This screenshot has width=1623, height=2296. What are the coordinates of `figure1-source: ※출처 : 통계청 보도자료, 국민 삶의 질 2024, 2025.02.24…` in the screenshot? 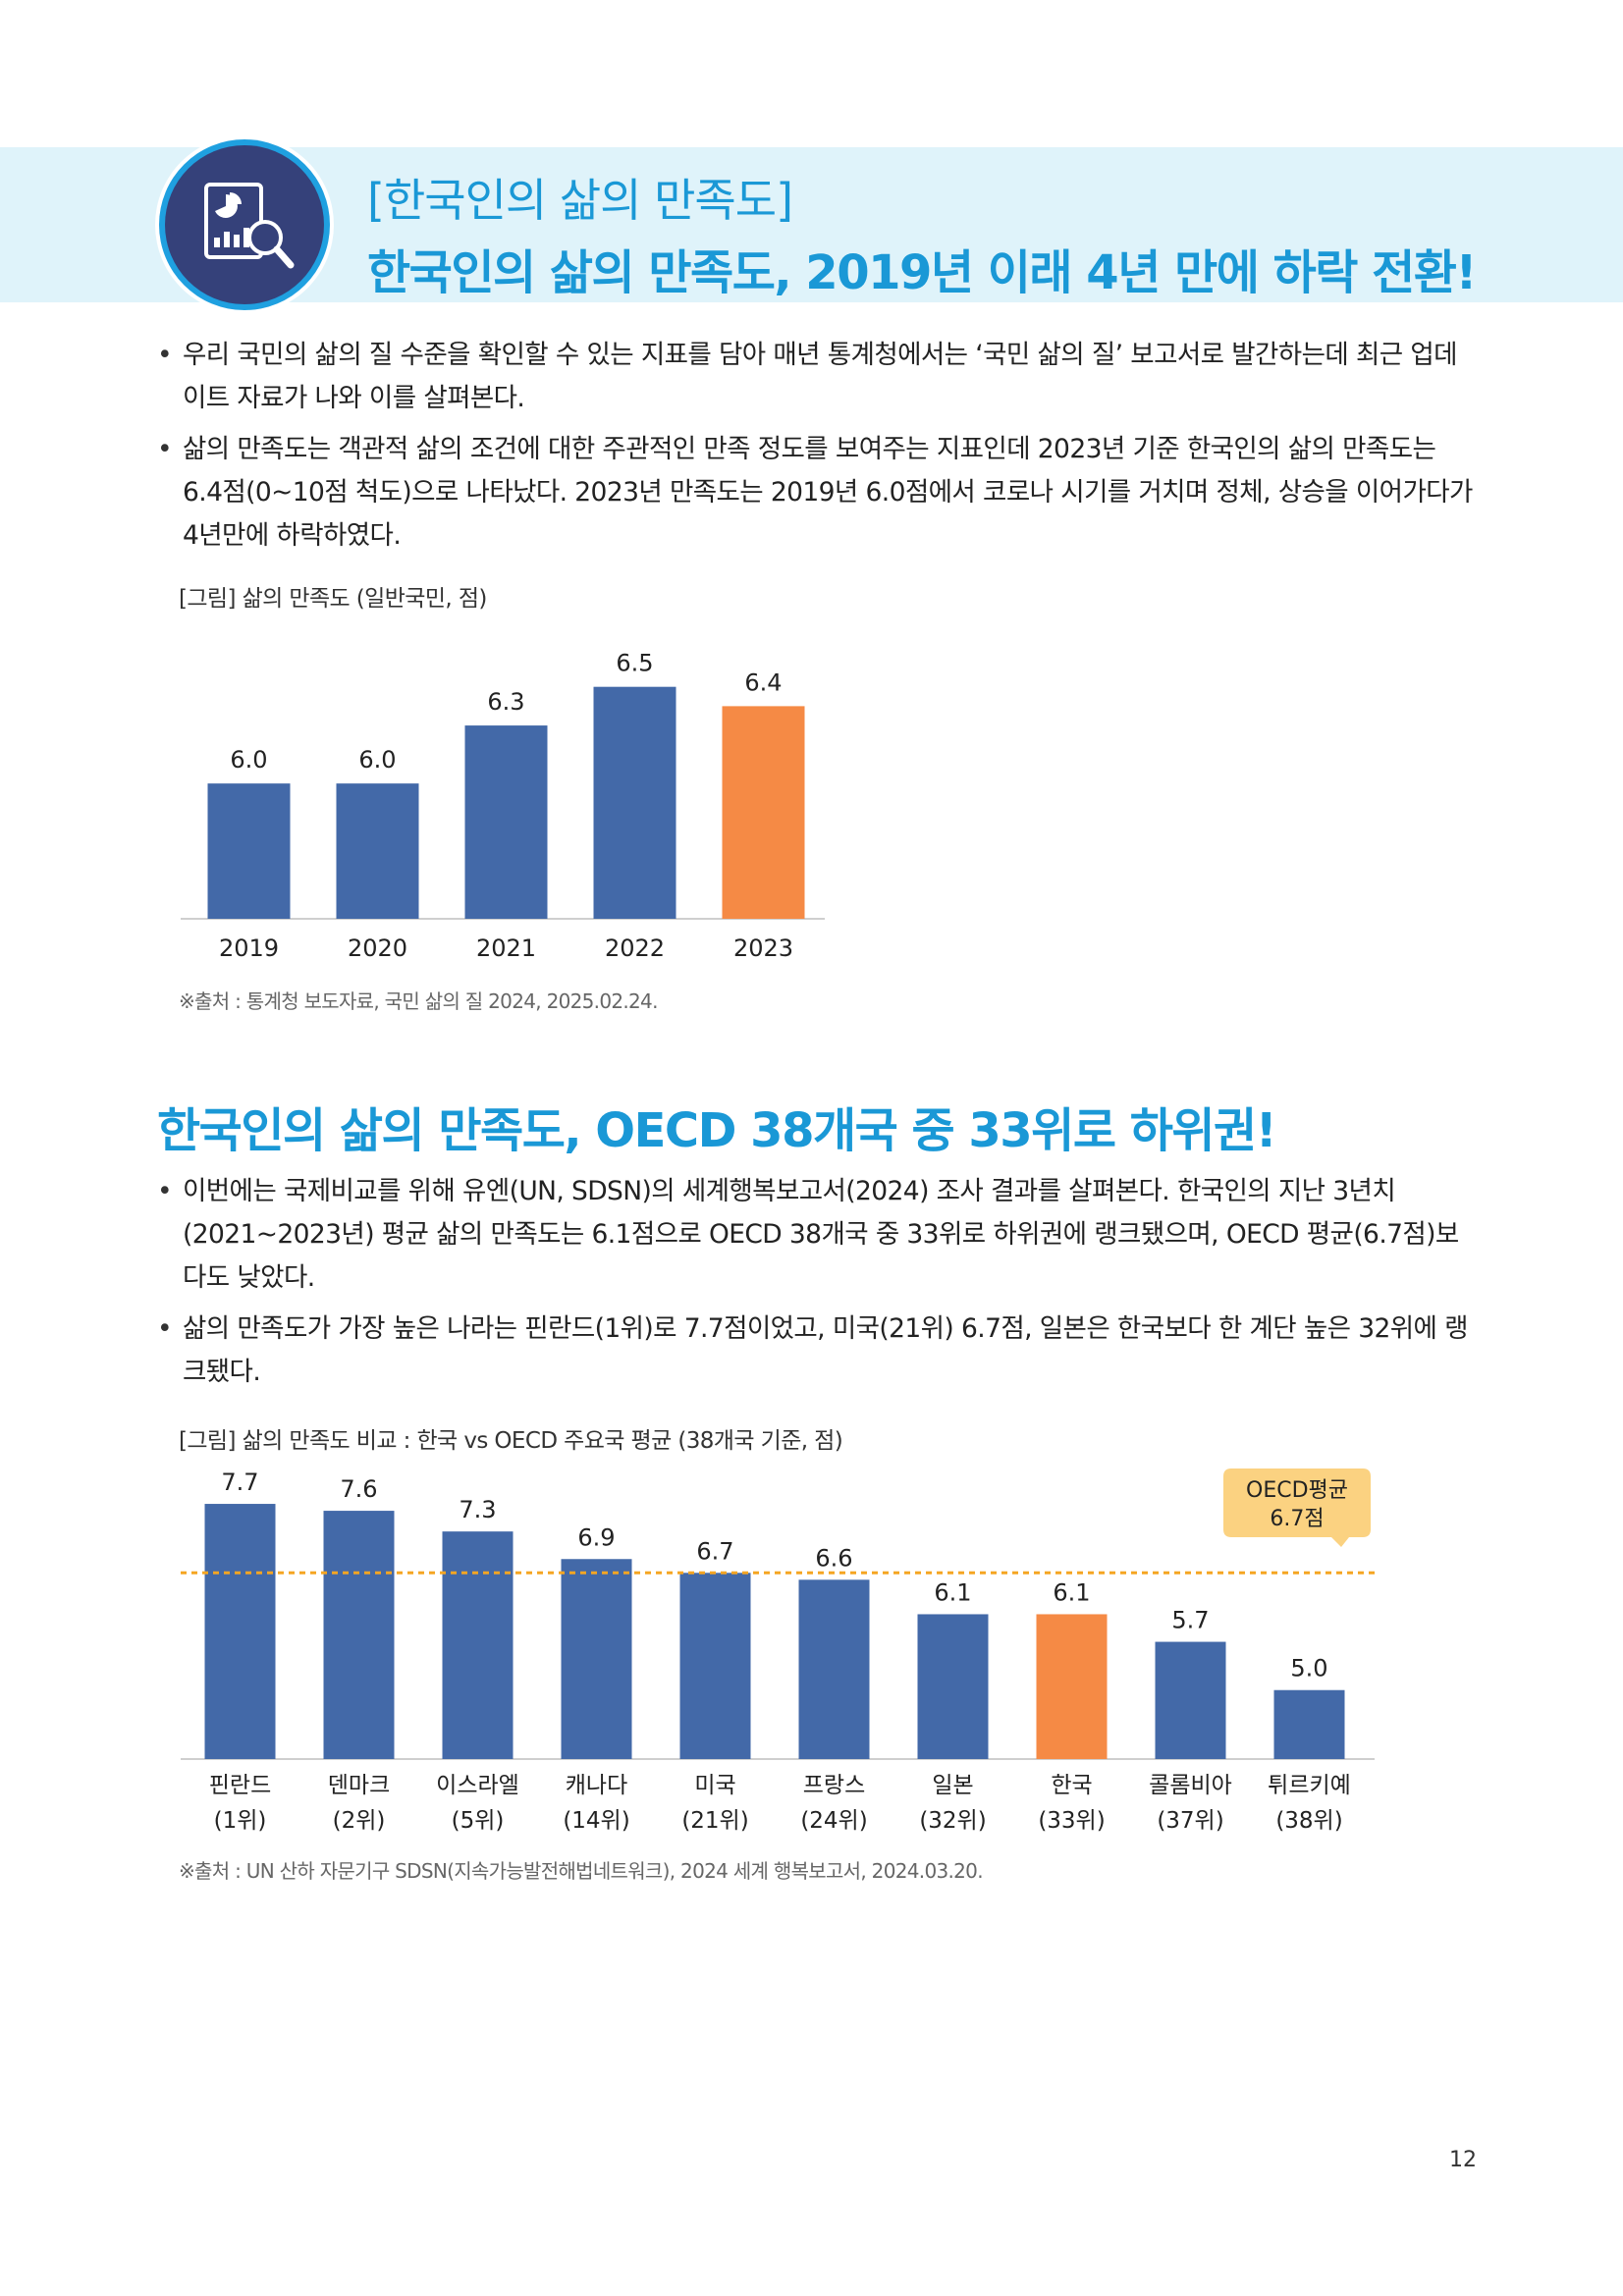 It's located at (419, 1001).